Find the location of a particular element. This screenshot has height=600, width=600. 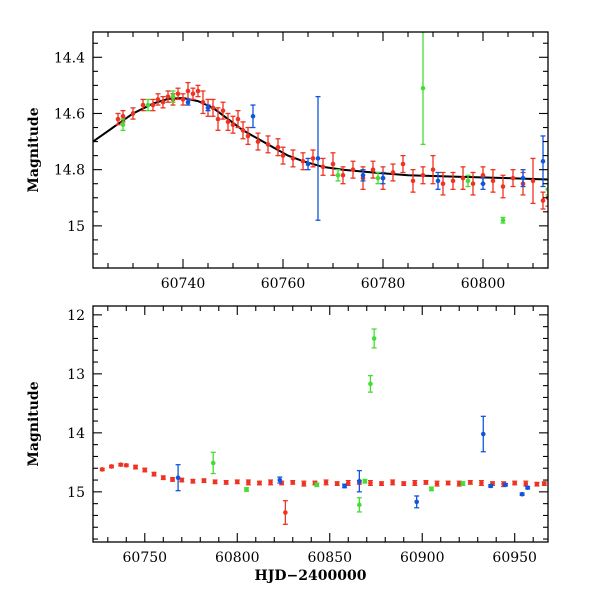

bottom-y-tick-label: 15 is located at coordinates (76, 493).